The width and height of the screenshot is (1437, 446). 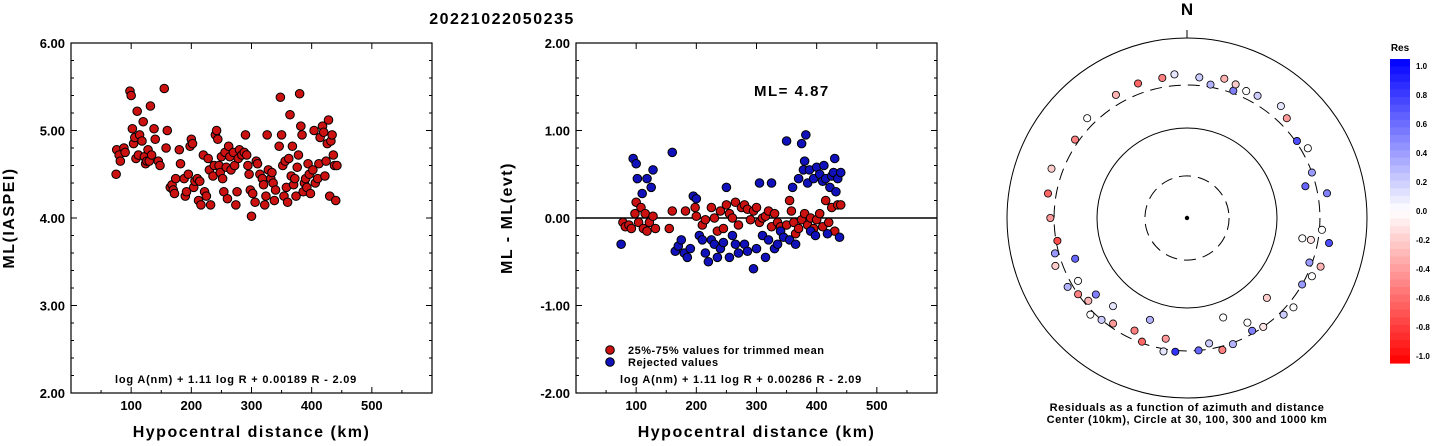 What do you see at coordinates (1423, 327) in the screenshot?
I see `colorbar-tick-label: -0.8` at bounding box center [1423, 327].